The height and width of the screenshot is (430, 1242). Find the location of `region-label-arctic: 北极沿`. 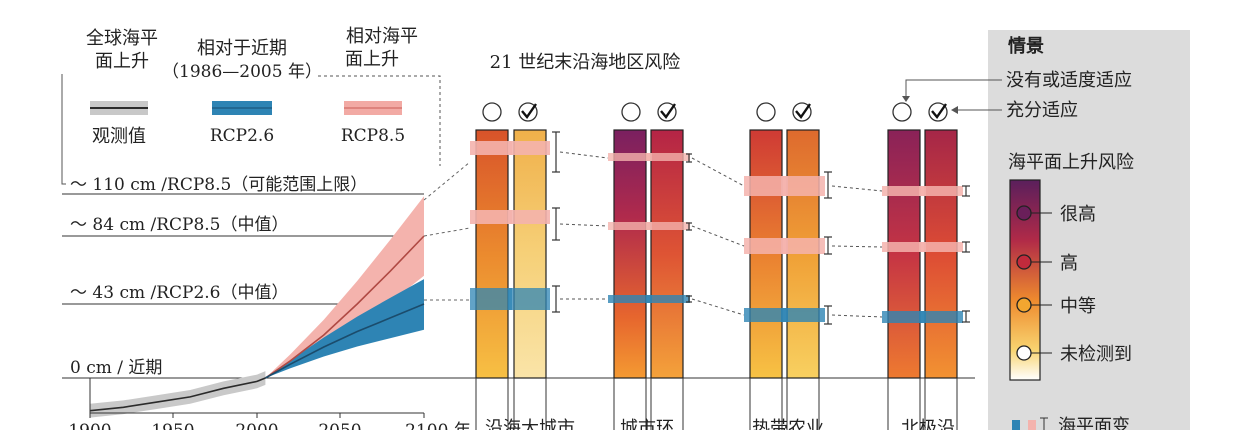

region-label-arctic: 北极沿 is located at coordinates (928, 424).